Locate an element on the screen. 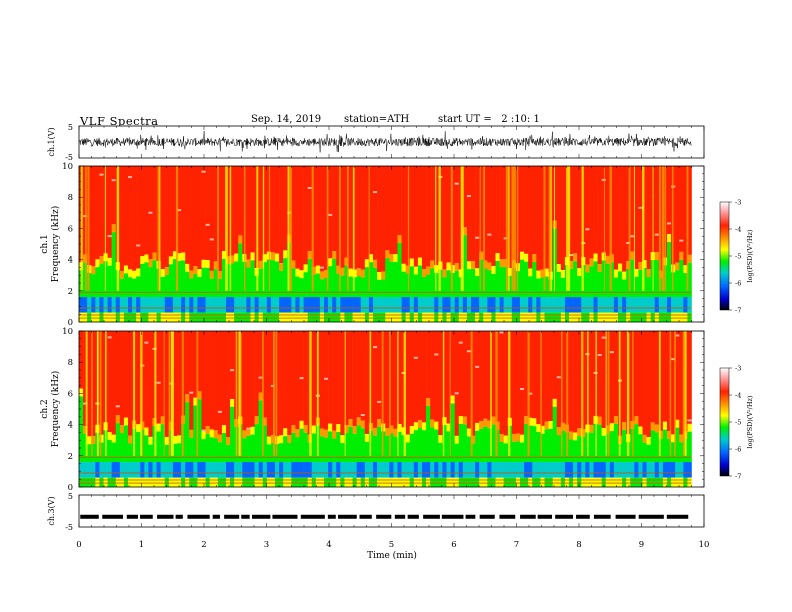 The width and height of the screenshot is (792, 612). colorbar-tick-label: -3 is located at coordinates (738, 203).